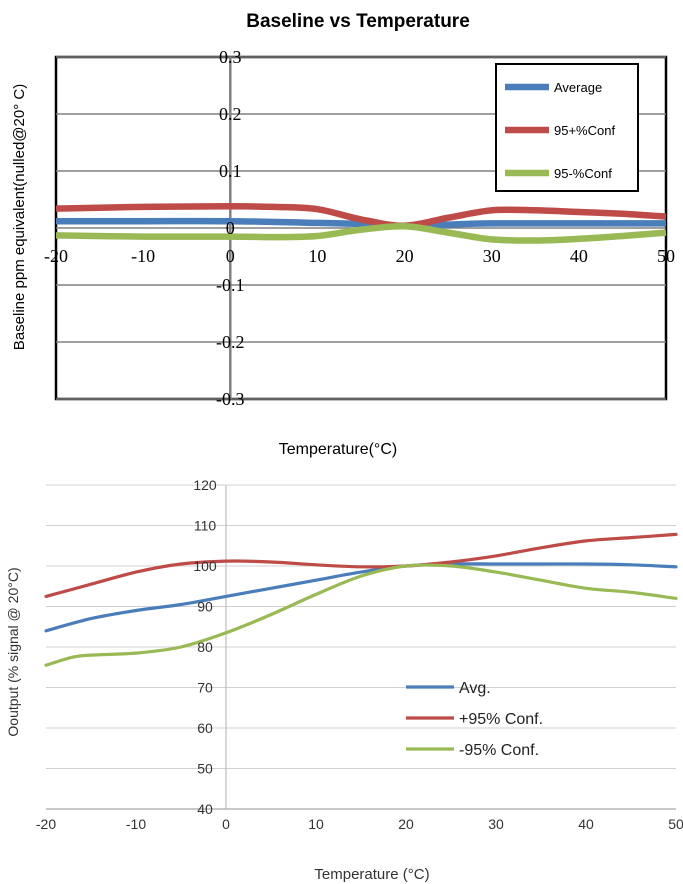  What do you see at coordinates (405, 256) in the screenshot?
I see `chart-1-x-tick-label: 20` at bounding box center [405, 256].